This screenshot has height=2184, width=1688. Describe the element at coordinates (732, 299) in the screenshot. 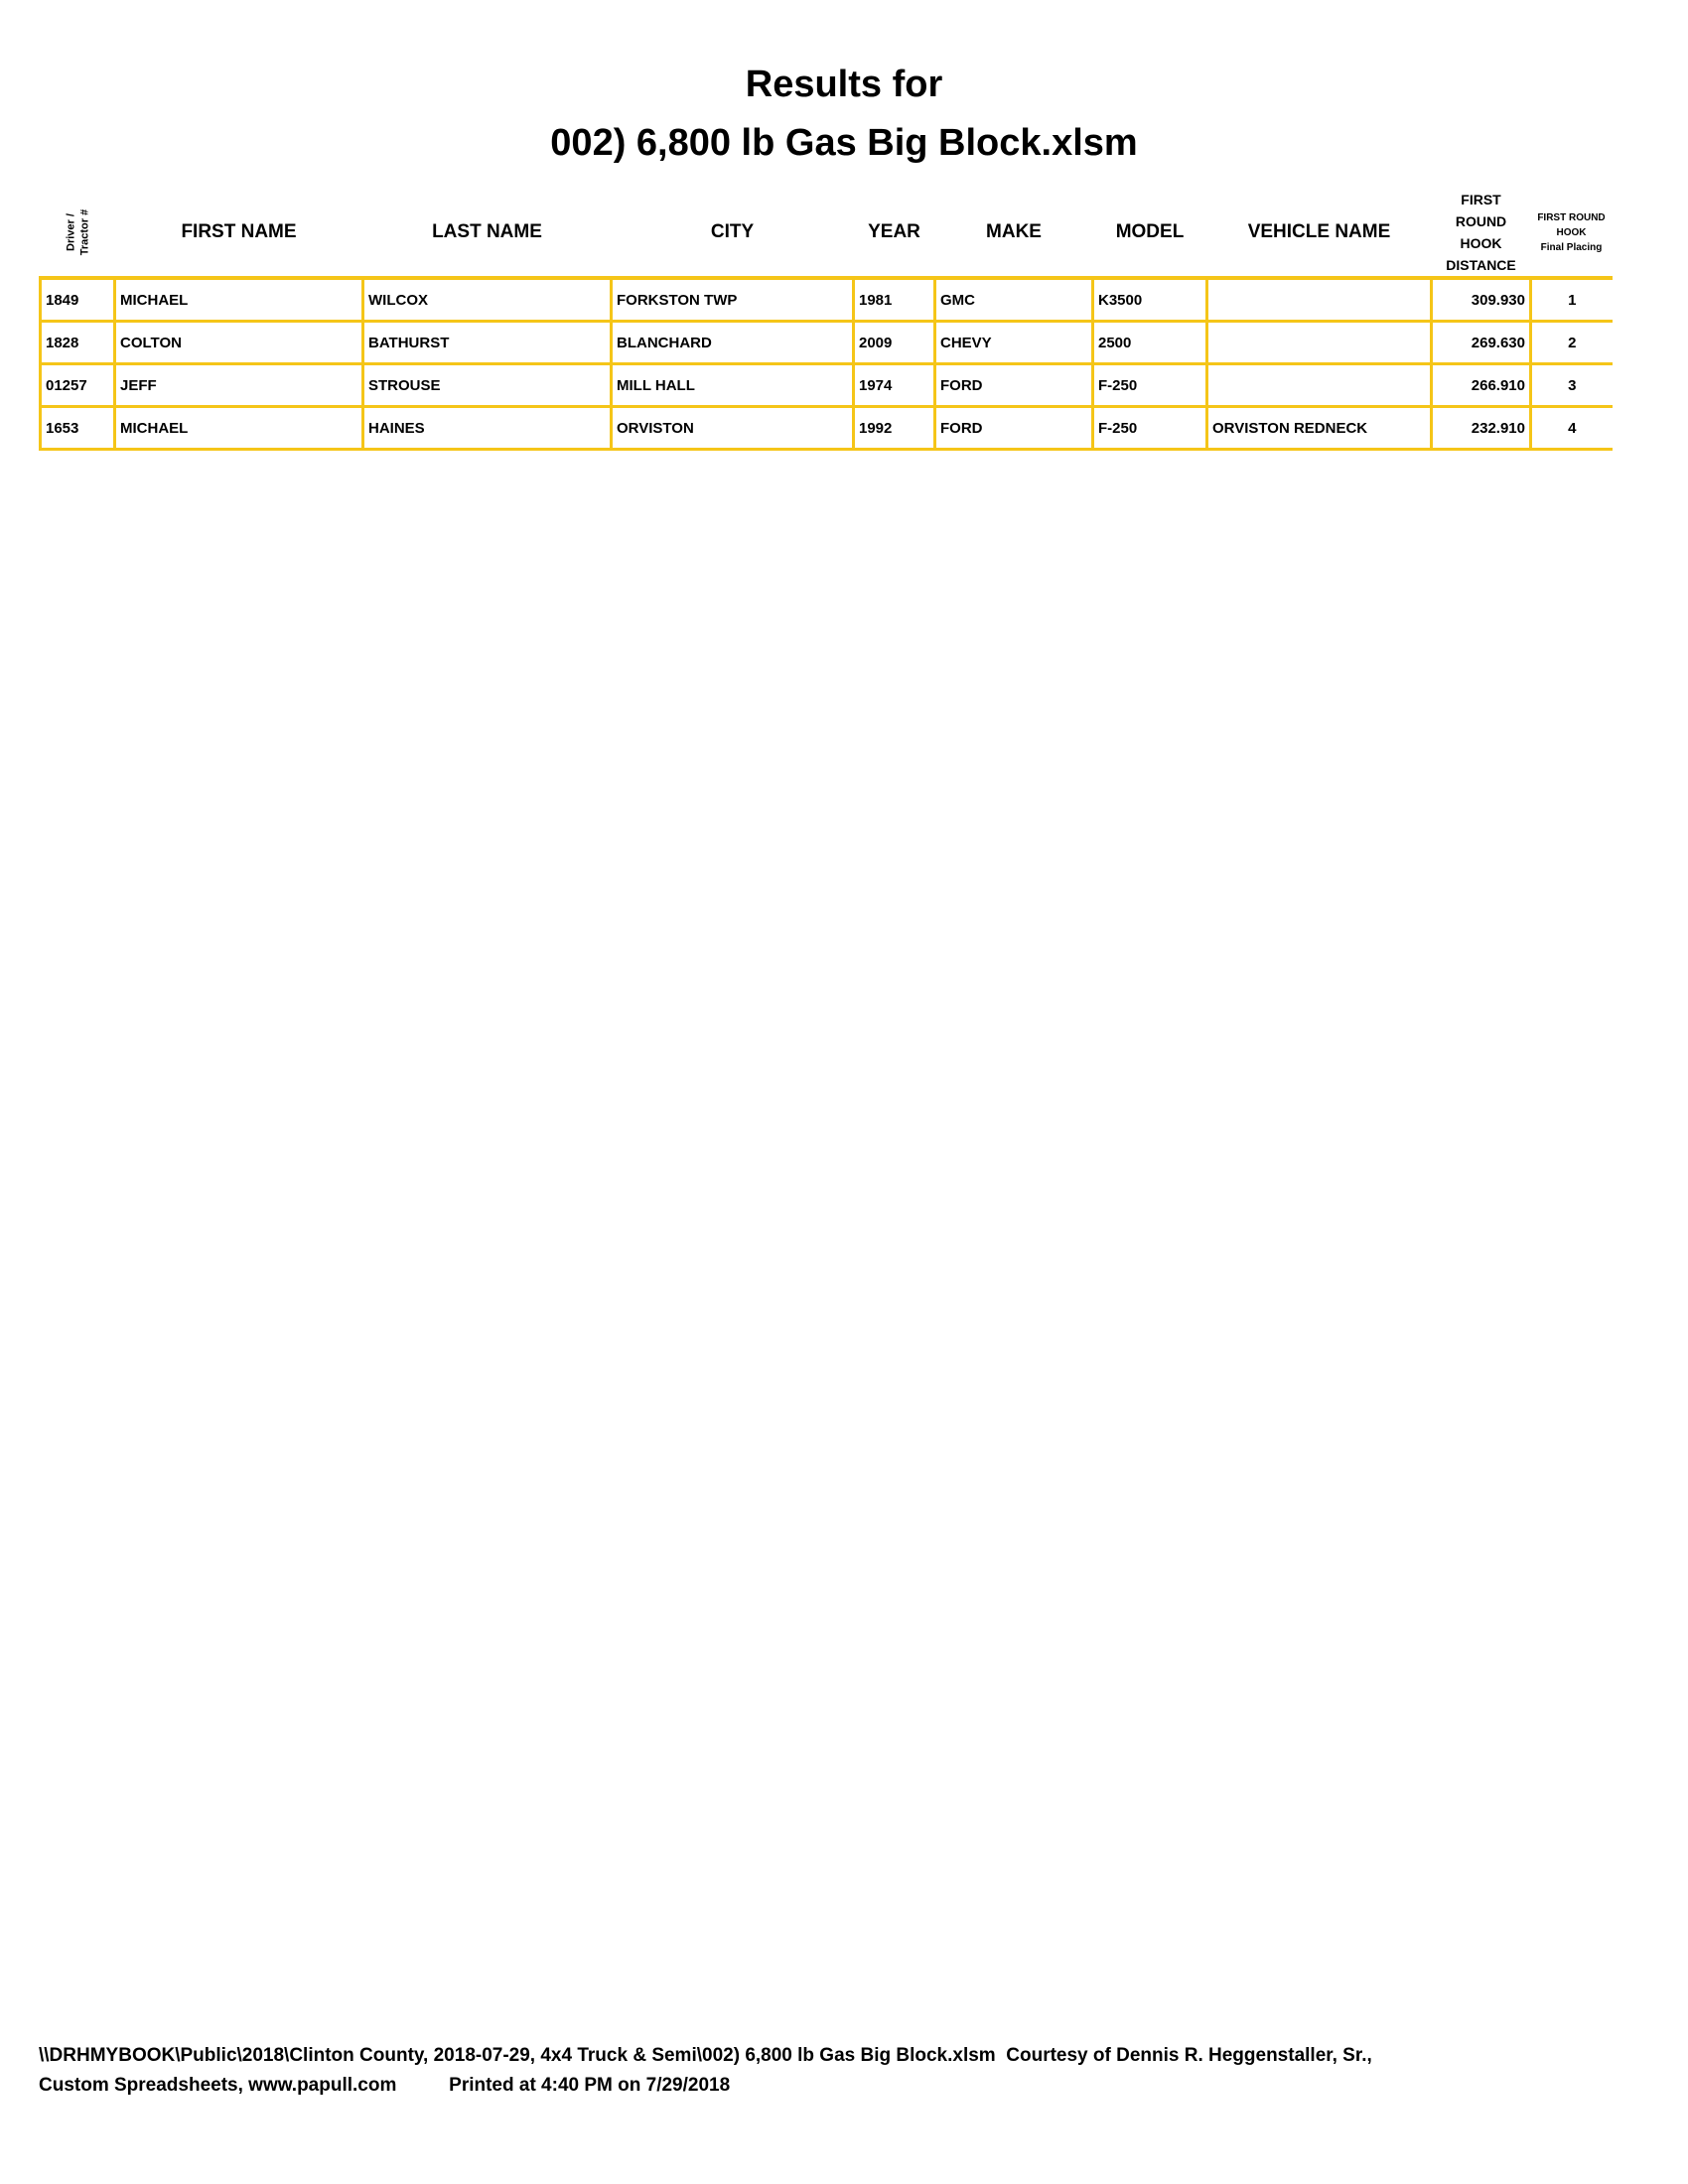

I see `cell-city: FORKSTON TWP` at that location.